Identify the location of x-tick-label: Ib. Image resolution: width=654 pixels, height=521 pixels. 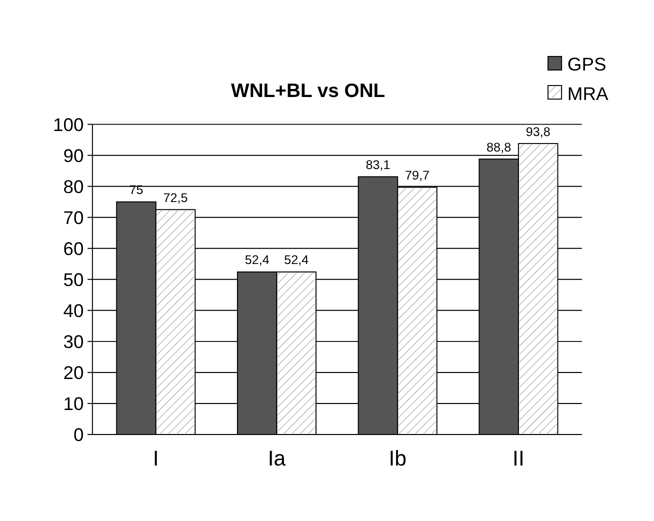
(397, 458).